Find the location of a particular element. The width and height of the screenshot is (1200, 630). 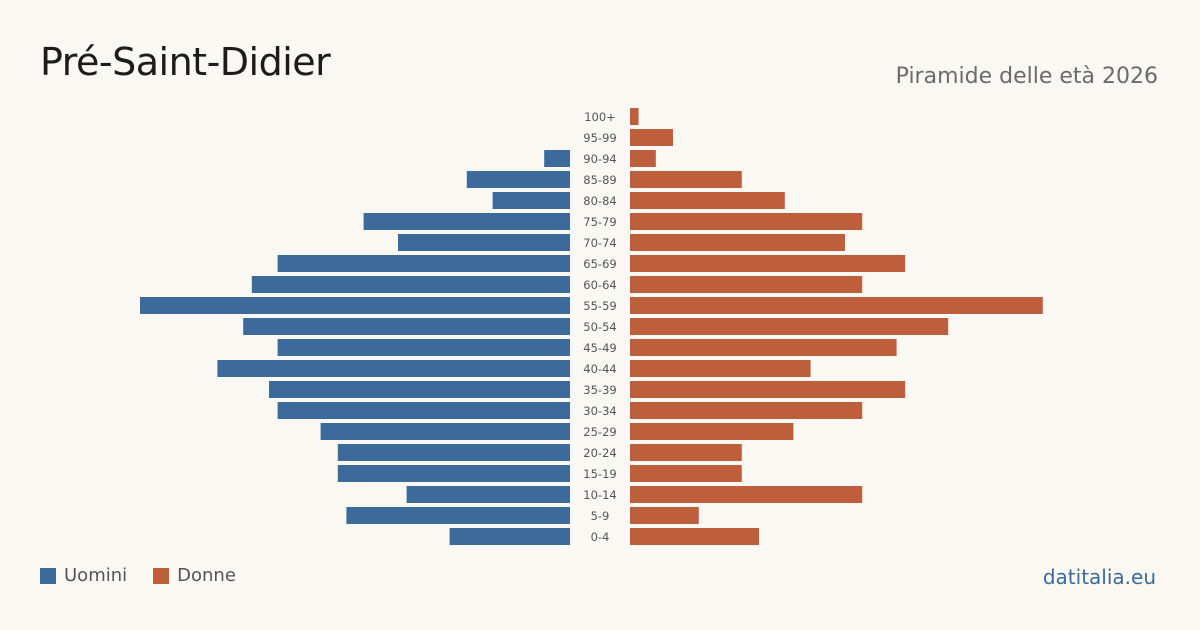

age-label-75-79: 75-79 is located at coordinates (599, 222).